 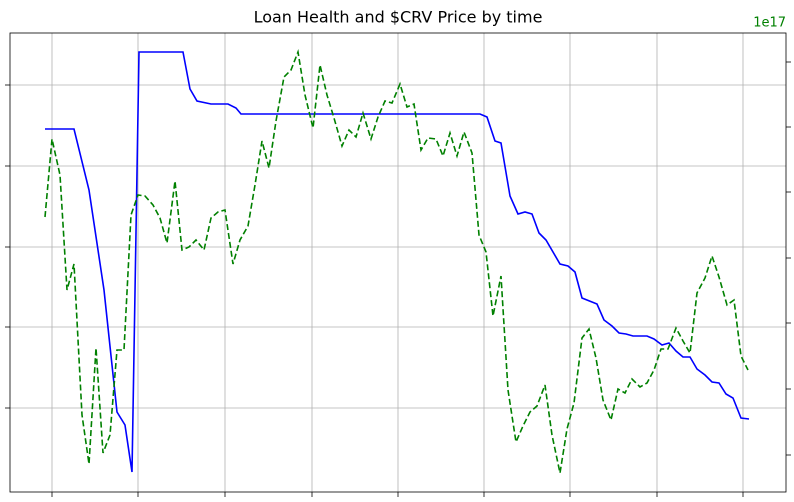 What do you see at coordinates (398, 17) in the screenshot?
I see `chart-title: Loan Health and $CRV Price by time` at bounding box center [398, 17].